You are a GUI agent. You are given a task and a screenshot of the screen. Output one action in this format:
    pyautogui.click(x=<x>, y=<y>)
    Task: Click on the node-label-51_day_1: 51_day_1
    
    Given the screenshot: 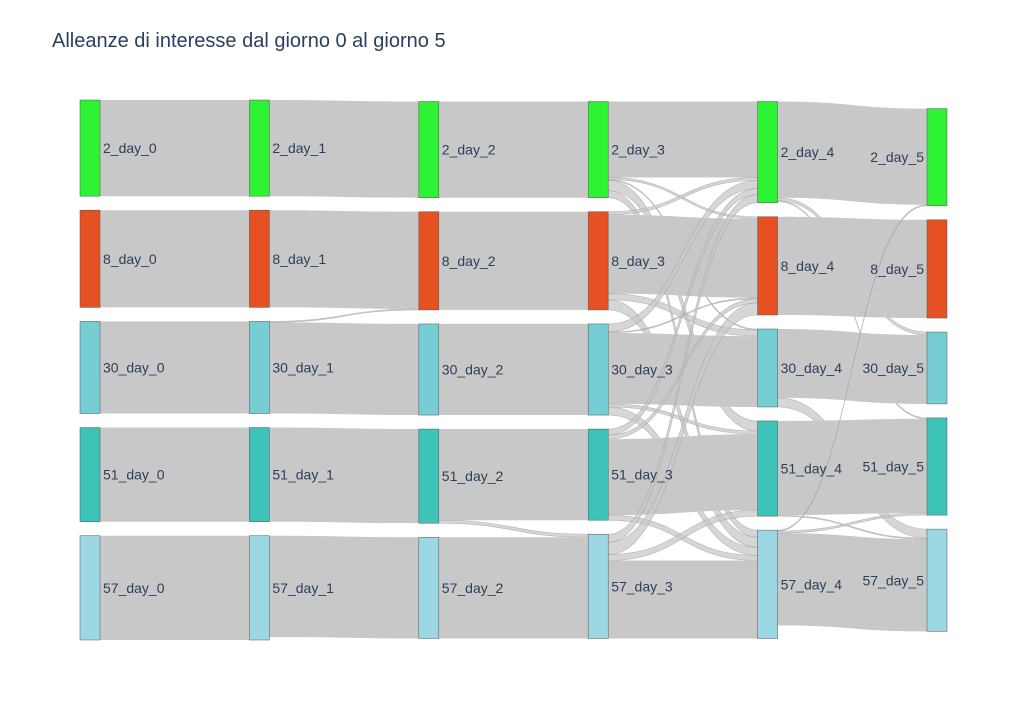 What is the action you would take?
    pyautogui.click(x=303, y=475)
    